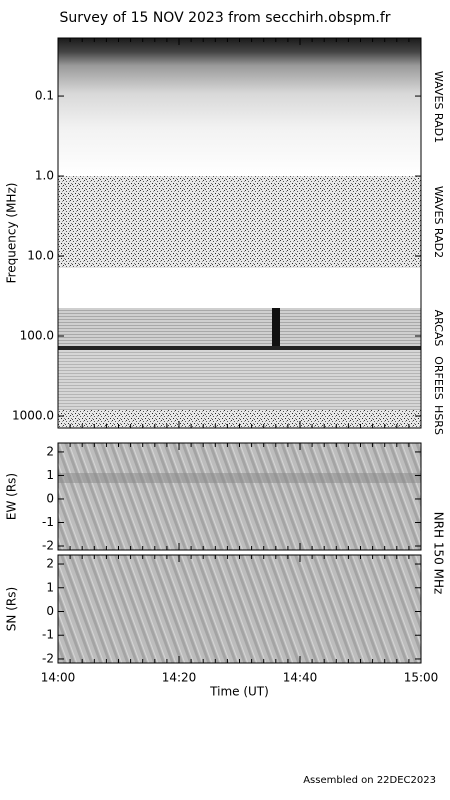  I want to click on x-tick-label: 14:20, so click(179, 678).